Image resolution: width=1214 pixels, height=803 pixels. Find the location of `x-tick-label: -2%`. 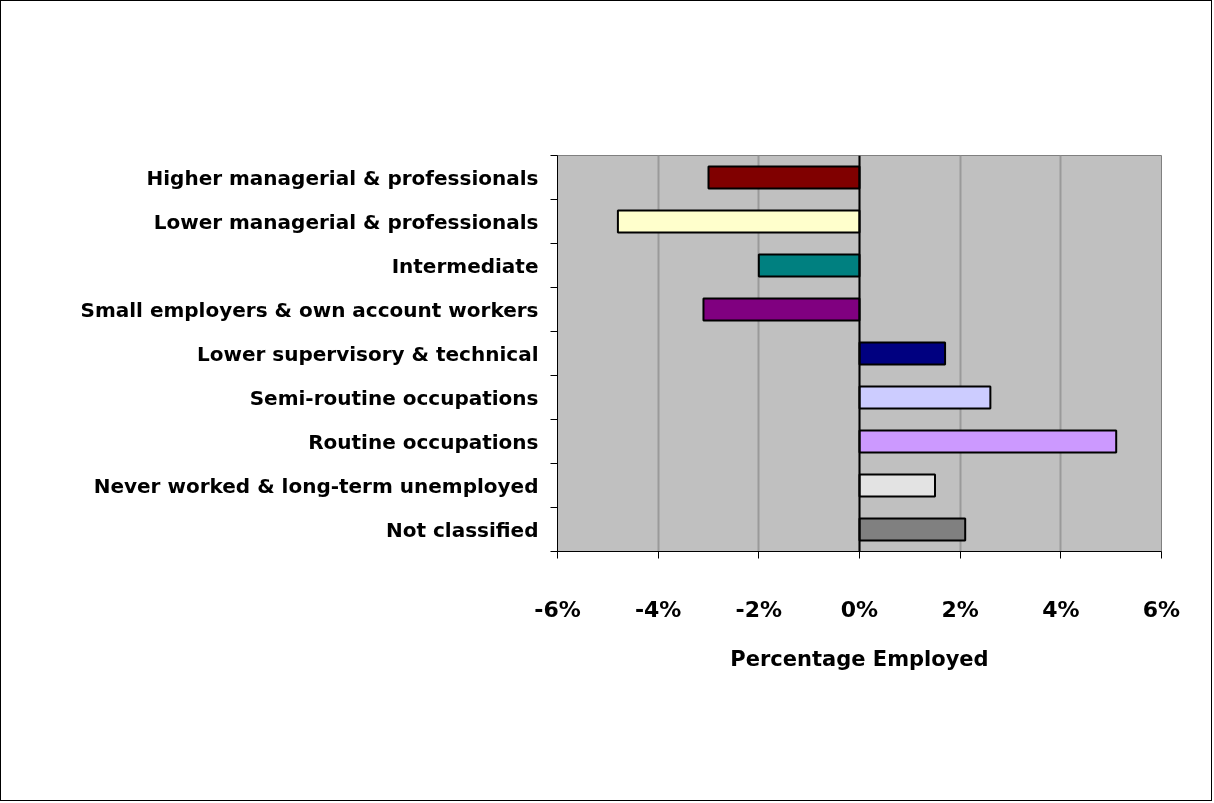

x-tick-label: -2% is located at coordinates (759, 609).